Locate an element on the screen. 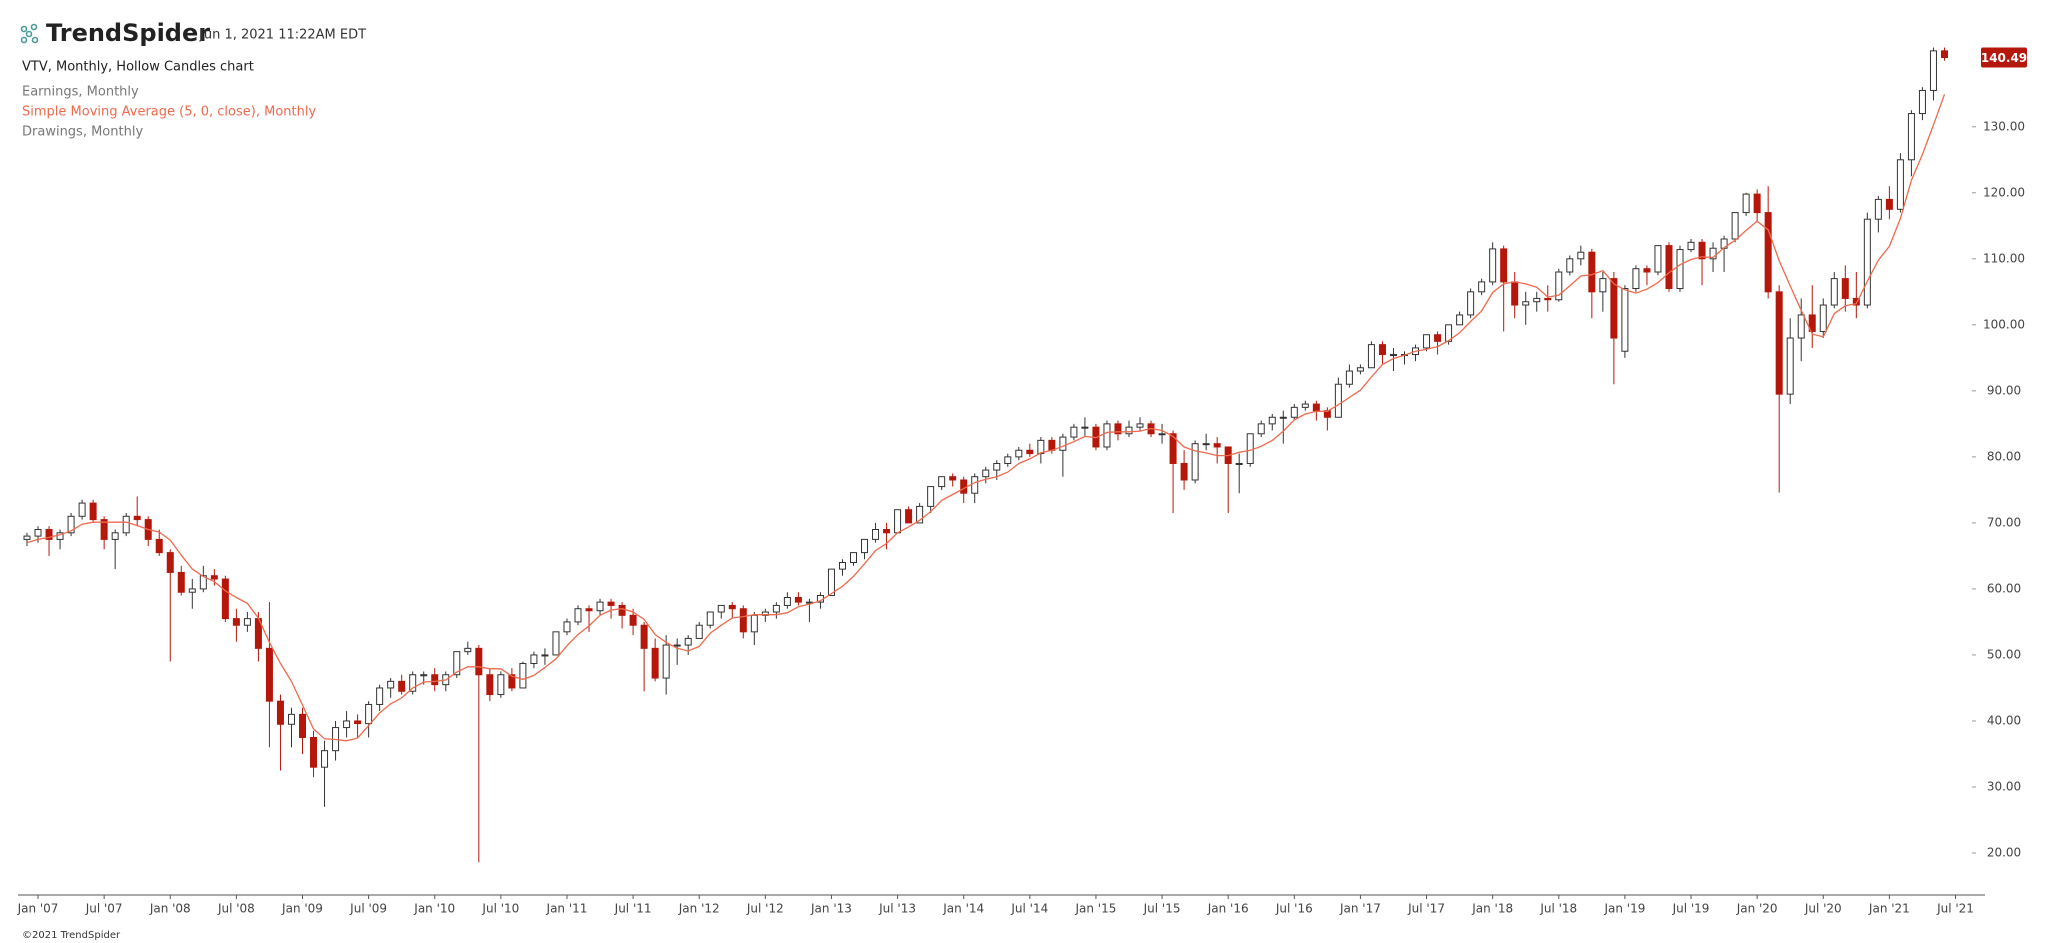  x-tick-label: Jan '10 is located at coordinates (434, 909).